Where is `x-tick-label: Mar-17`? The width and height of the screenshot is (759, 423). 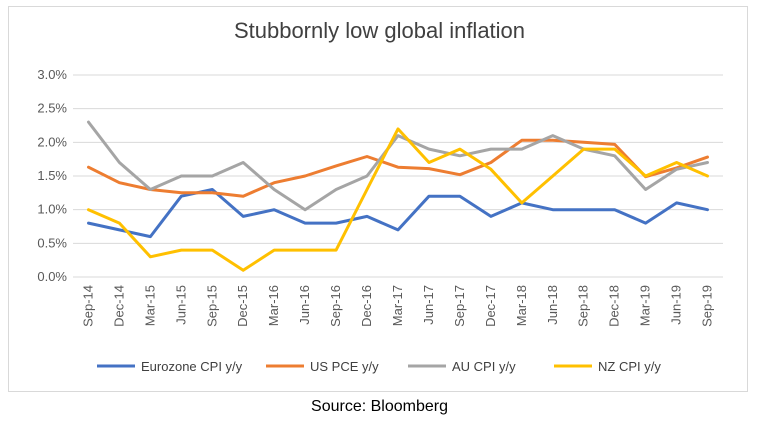 x-tick-label: Mar-17 is located at coordinates (397, 305).